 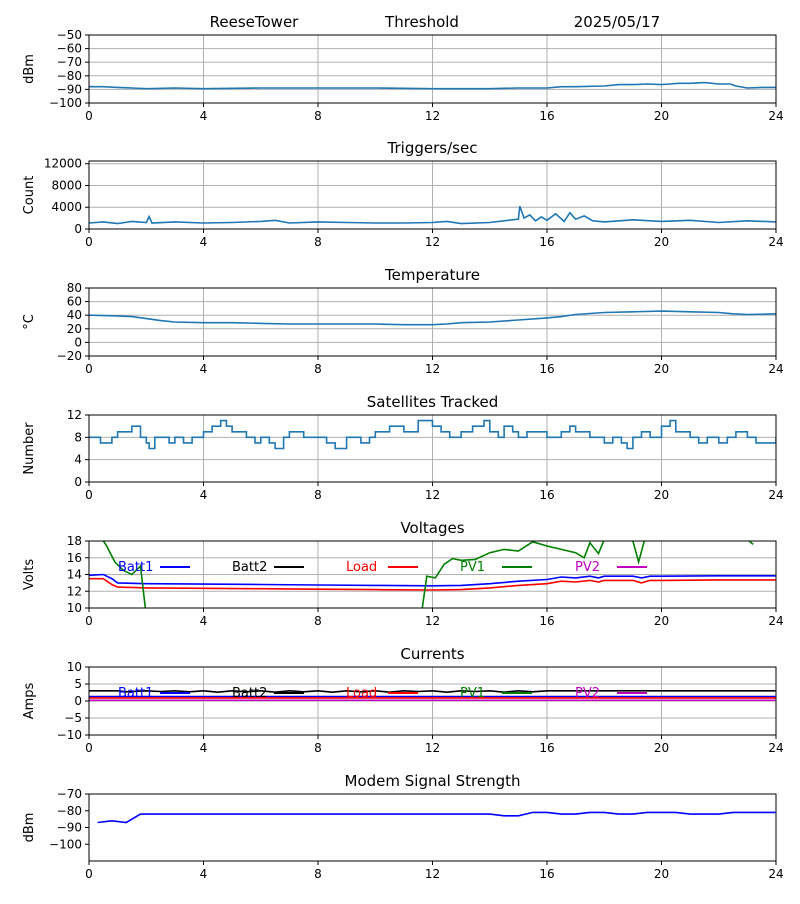 What do you see at coordinates (74, 302) in the screenshot?
I see `y-tick-label: 60` at bounding box center [74, 302].